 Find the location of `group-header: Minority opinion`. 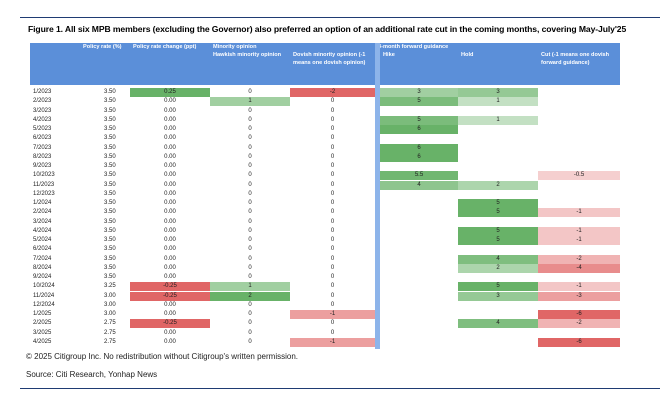

group-header: Minority opinion is located at coordinates (235, 47).